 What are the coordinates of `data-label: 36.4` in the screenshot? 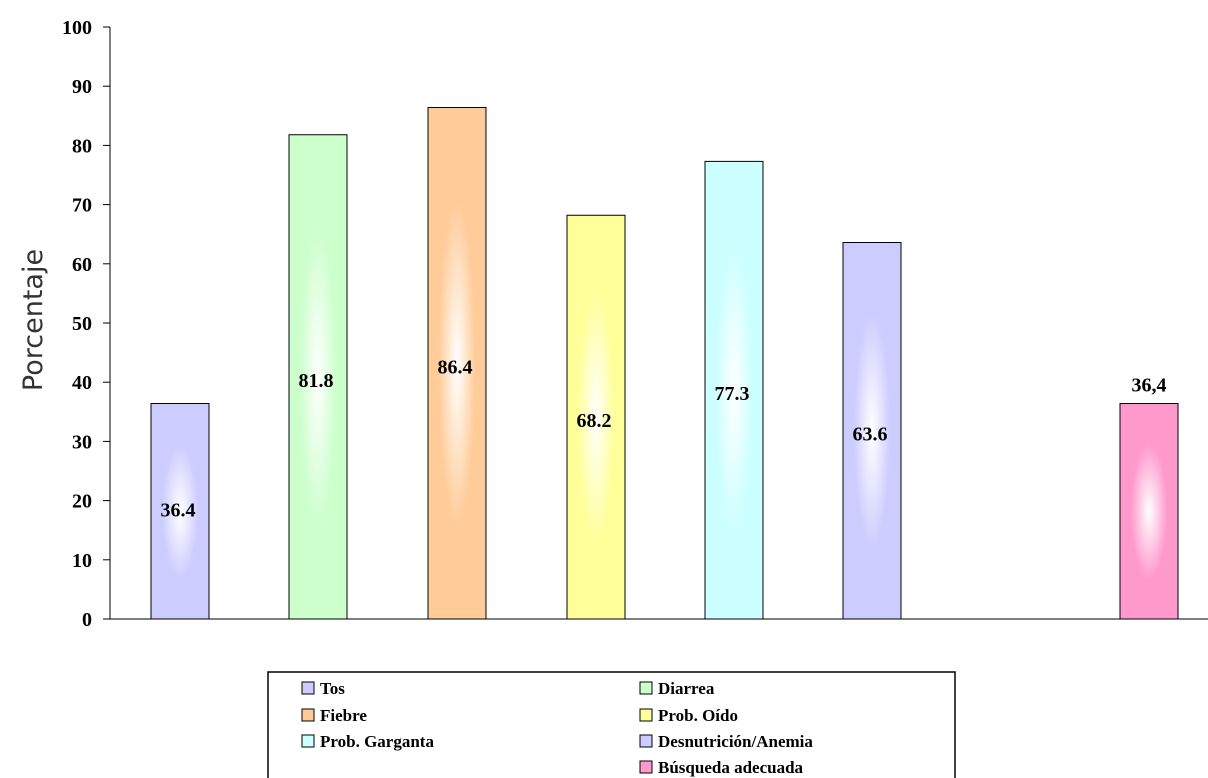 It's located at (178, 510).